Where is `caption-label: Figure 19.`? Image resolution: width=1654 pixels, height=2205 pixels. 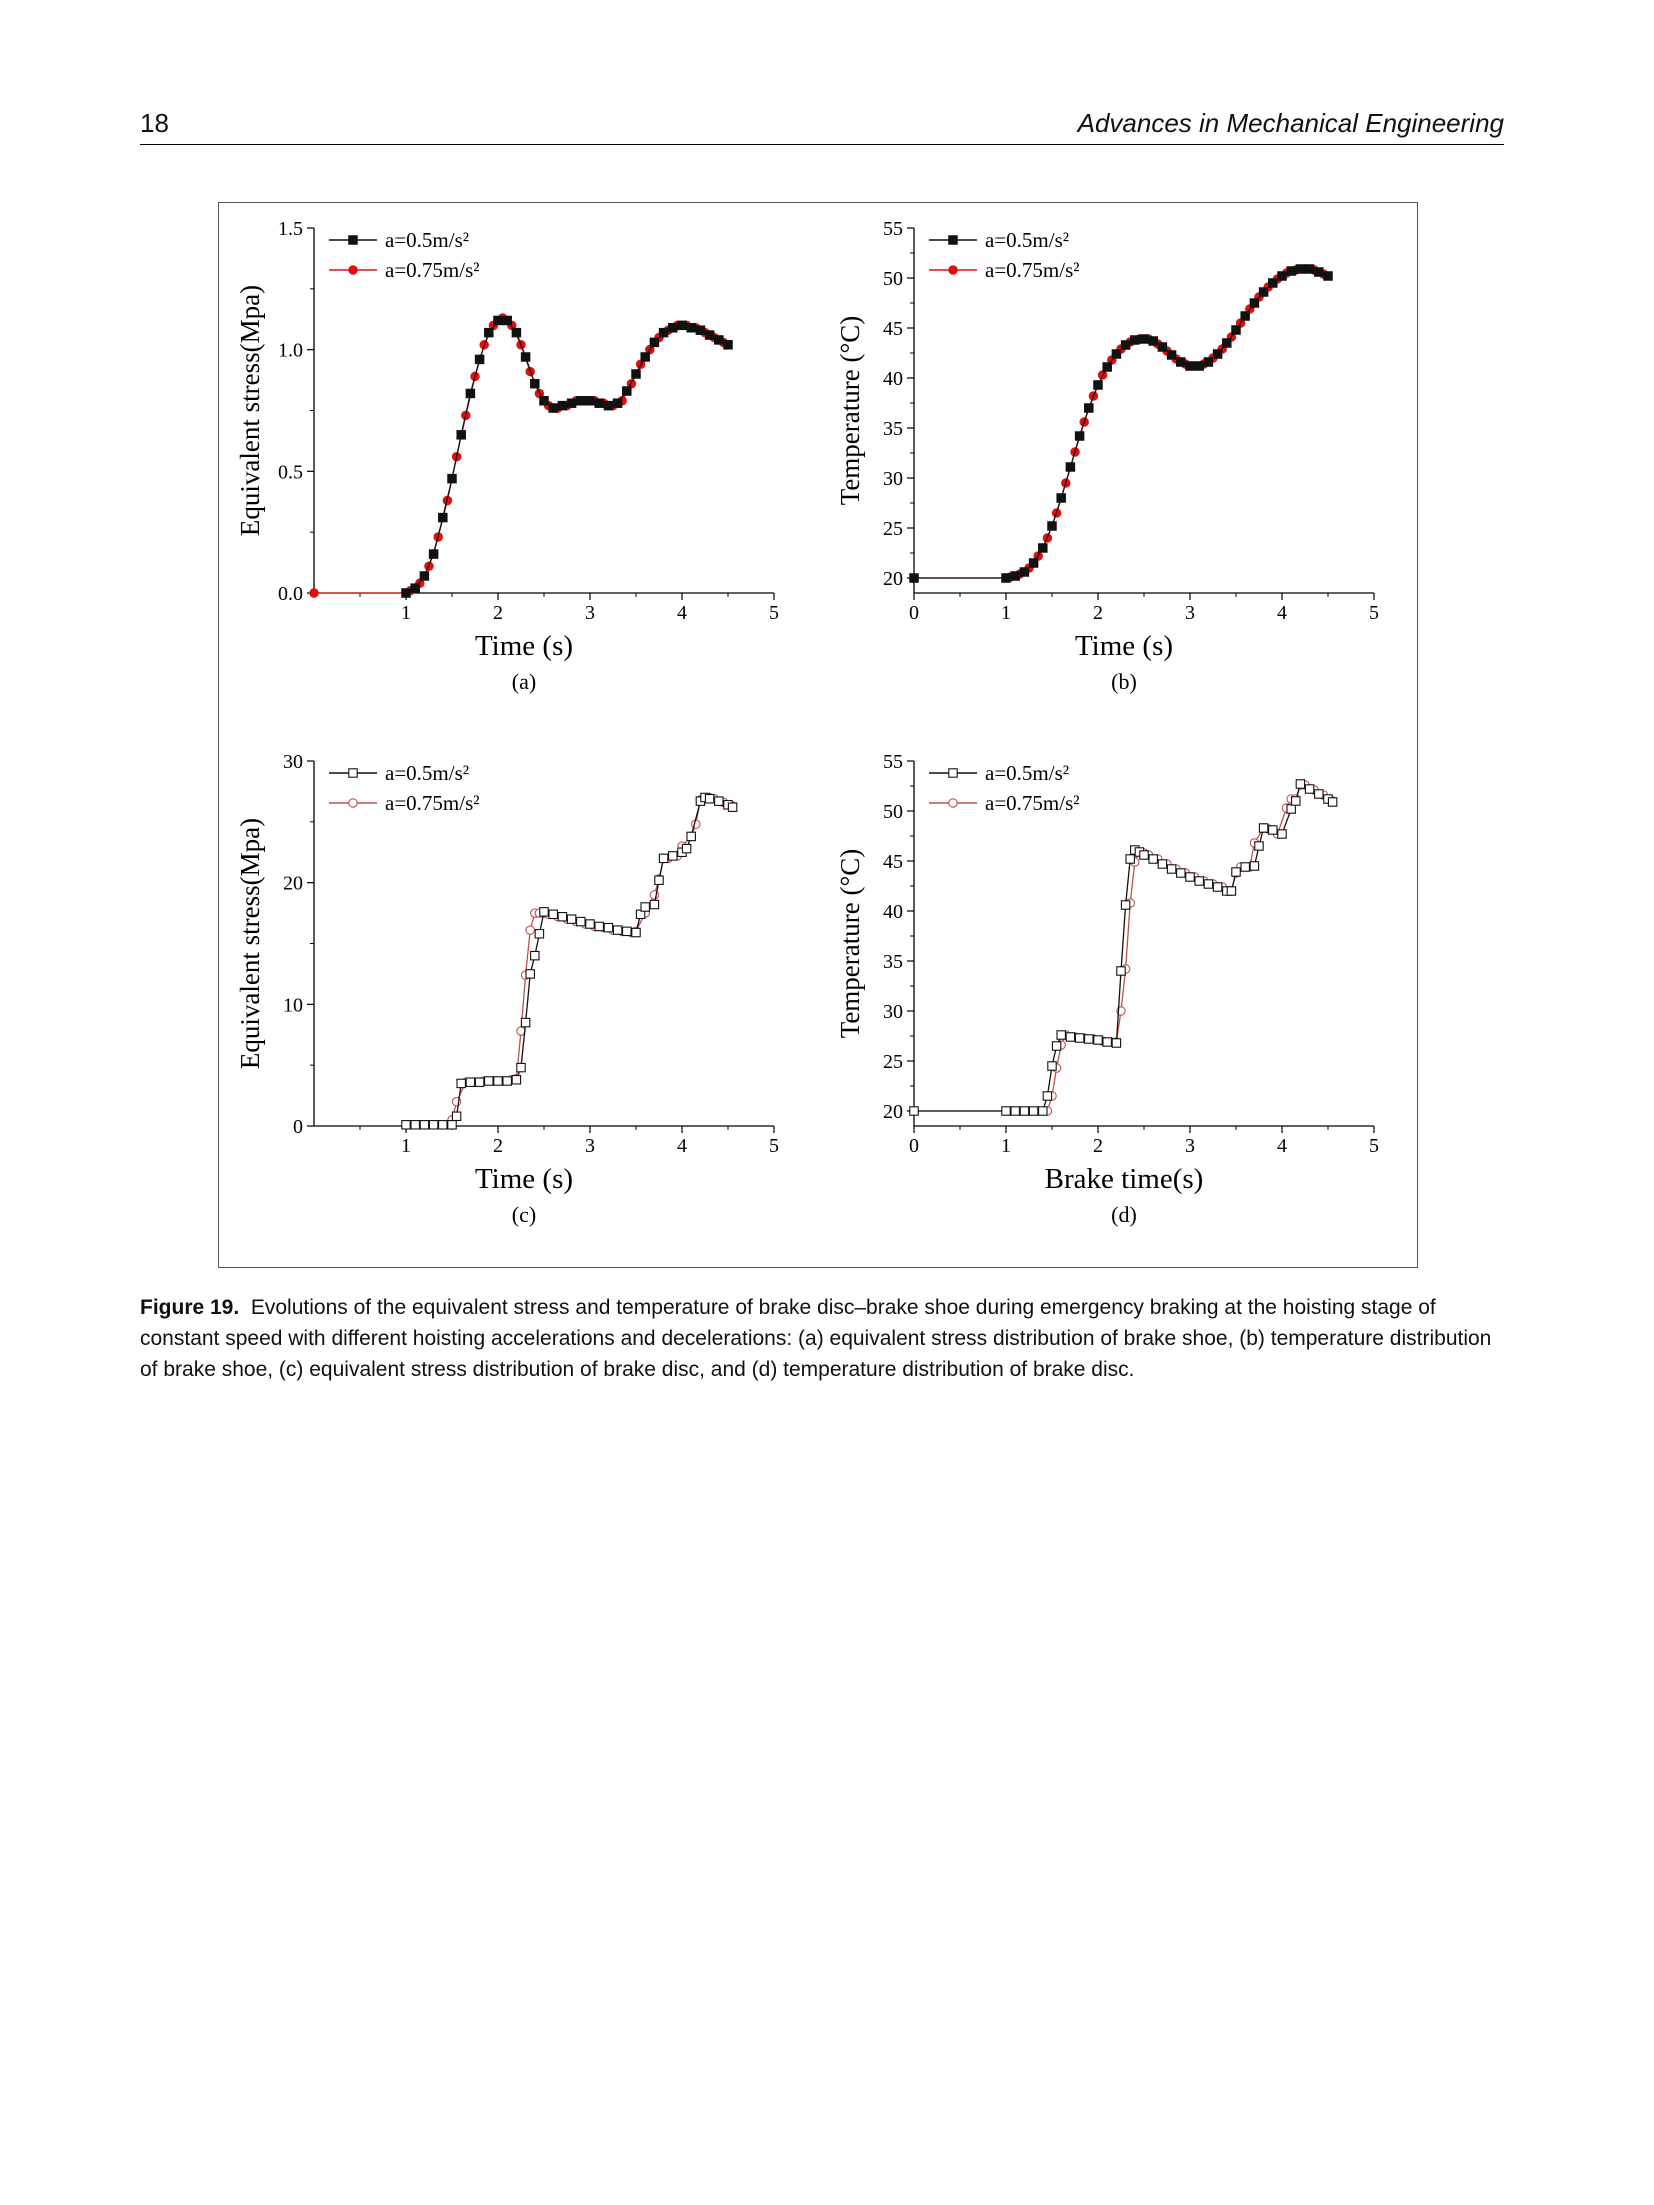 caption-label: Figure 19. is located at coordinates (190, 1307).